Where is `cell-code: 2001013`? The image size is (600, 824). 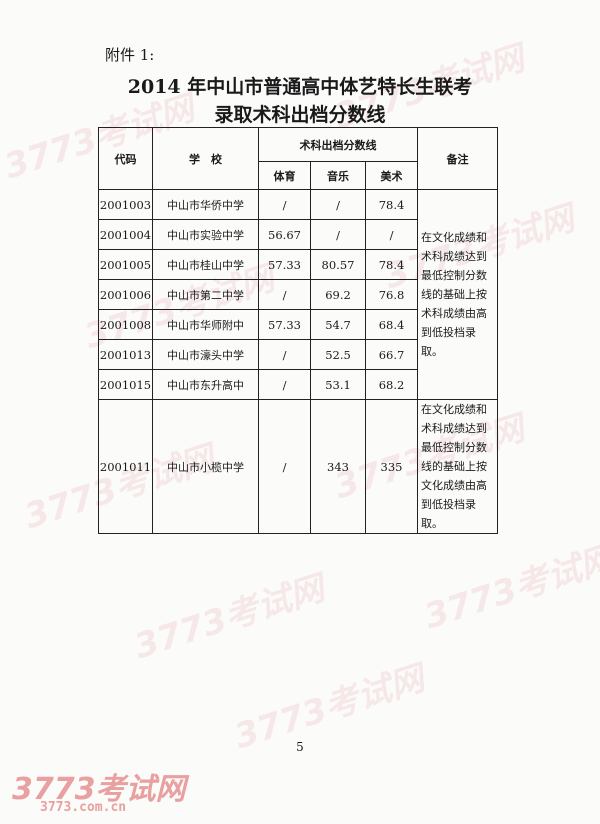
cell-code: 2001013 is located at coordinates (125, 354).